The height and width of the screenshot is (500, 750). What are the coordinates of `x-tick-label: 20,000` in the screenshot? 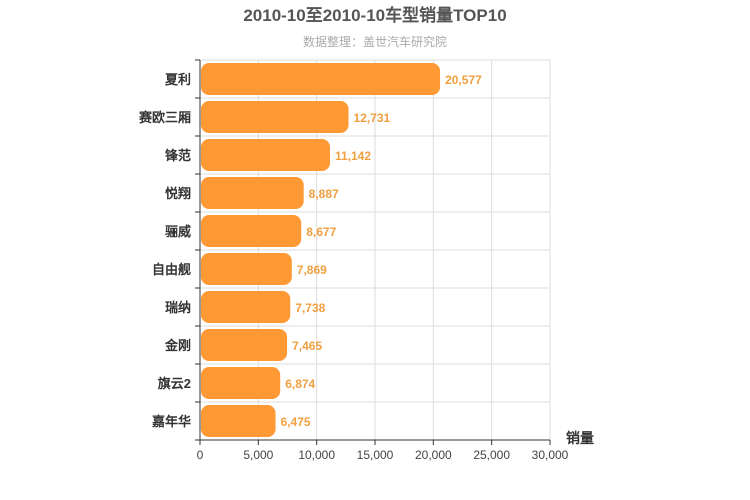 It's located at (433, 455).